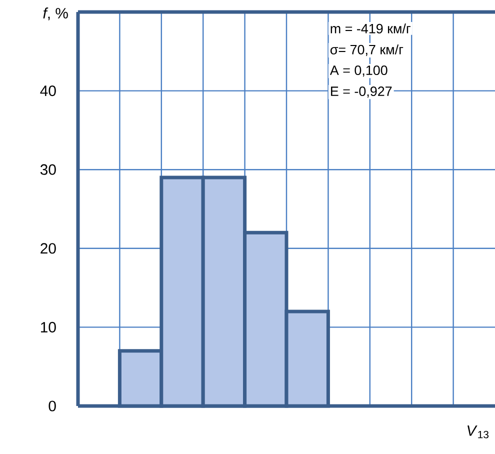 The image size is (495, 454). What do you see at coordinates (48, 248) in the screenshot?
I see `y-tick-label: 20` at bounding box center [48, 248].